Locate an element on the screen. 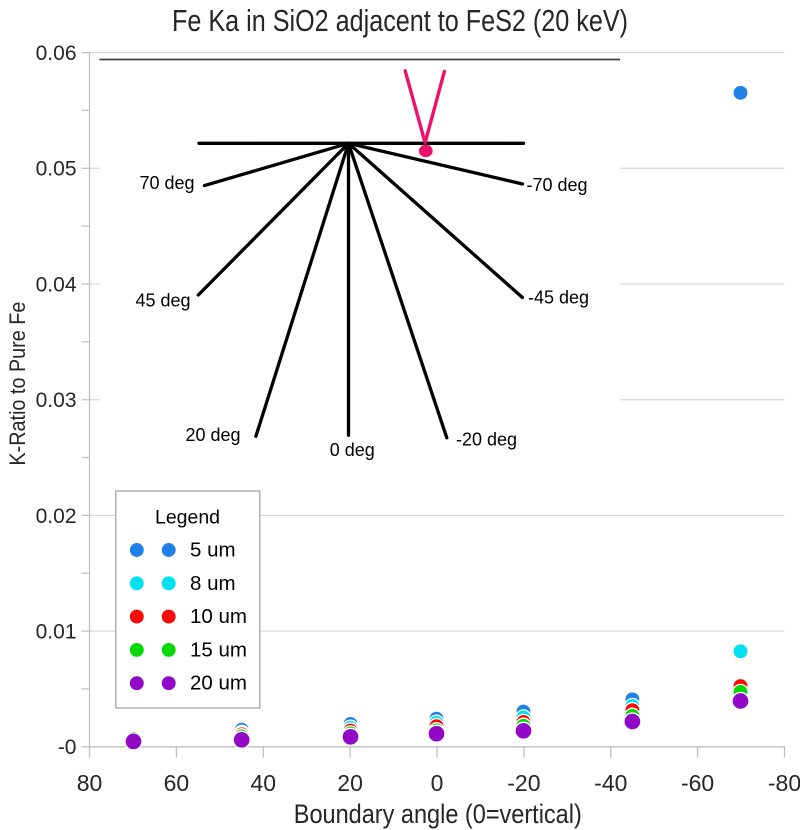 Image resolution: width=800 pixels, height=830 pixels. svg-text: K-Ratio to Pure Fe is located at coordinates (17, 384).